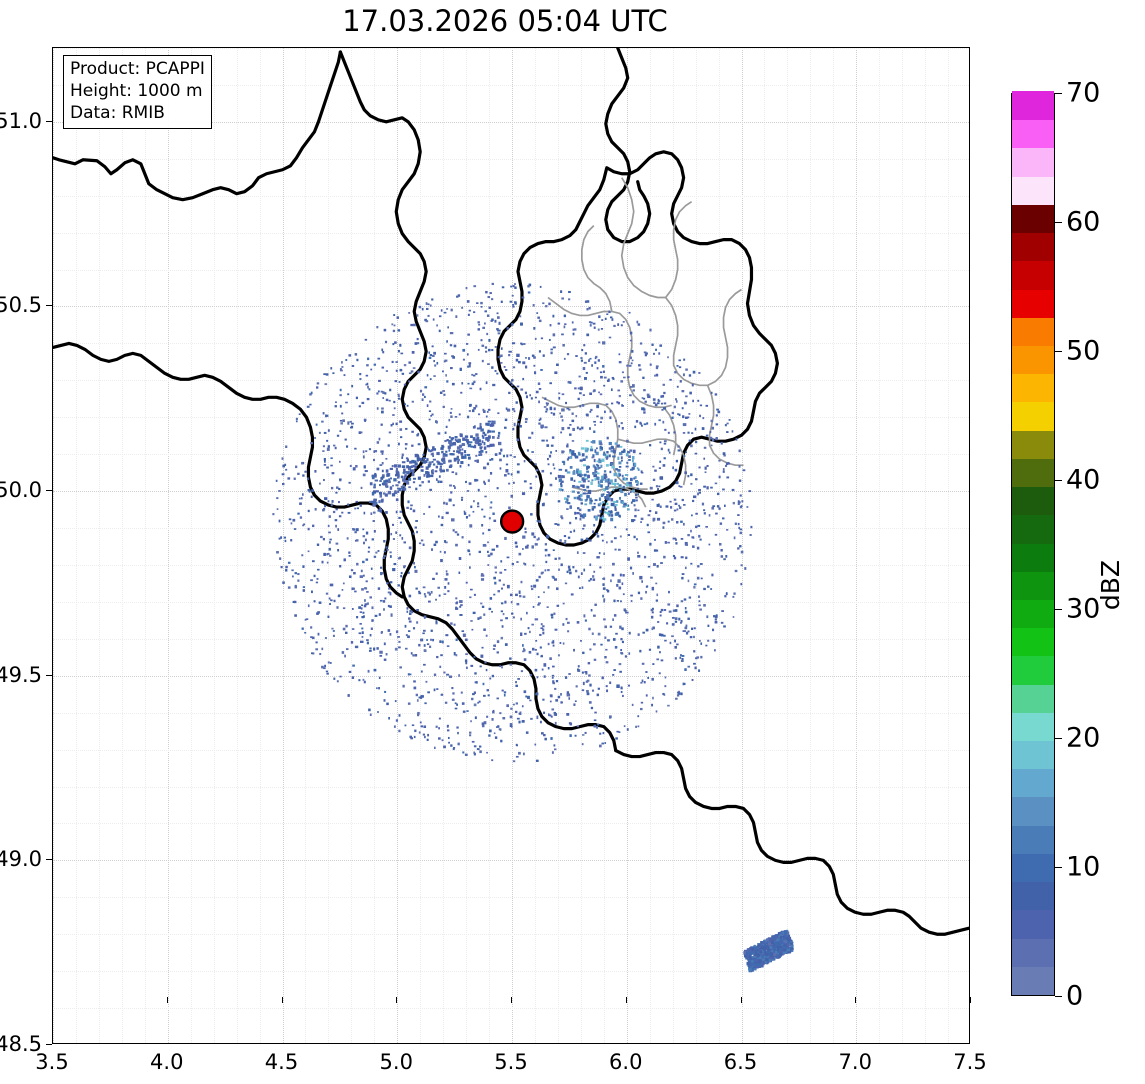 This screenshot has width=1145, height=1084. I want to click on x-axis-tick-label: 4.0, so click(167, 1062).